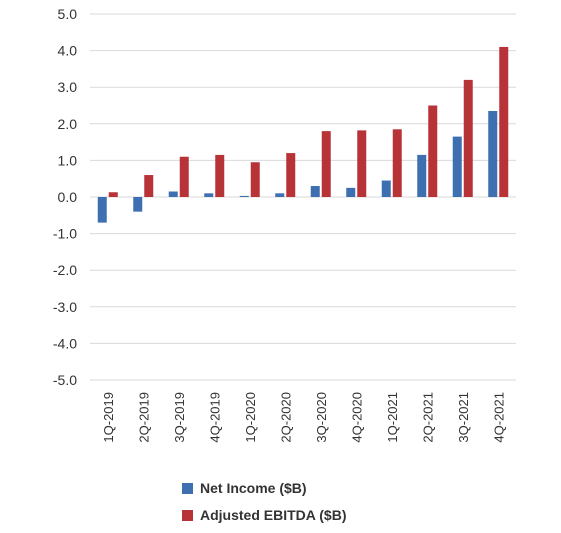 This screenshot has height=533, width=561. What do you see at coordinates (264, 501) in the screenshot?
I see `legend: Net Income ($B) Adjusted EBITDA ($B)` at bounding box center [264, 501].